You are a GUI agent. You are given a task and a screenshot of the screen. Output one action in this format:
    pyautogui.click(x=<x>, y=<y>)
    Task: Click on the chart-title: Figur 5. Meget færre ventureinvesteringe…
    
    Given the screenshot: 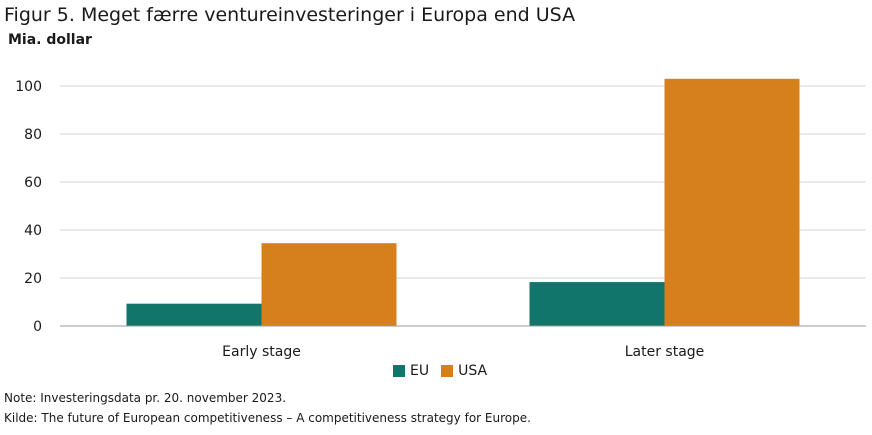 What is the action you would take?
    pyautogui.click(x=290, y=15)
    